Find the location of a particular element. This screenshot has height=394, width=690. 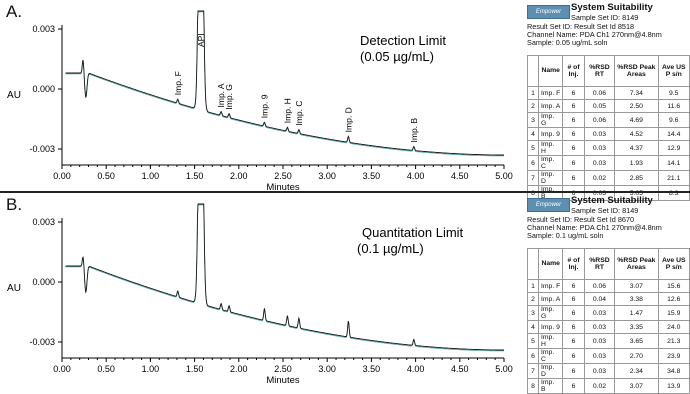

x-tick-label: 1.50 is located at coordinates (195, 369).